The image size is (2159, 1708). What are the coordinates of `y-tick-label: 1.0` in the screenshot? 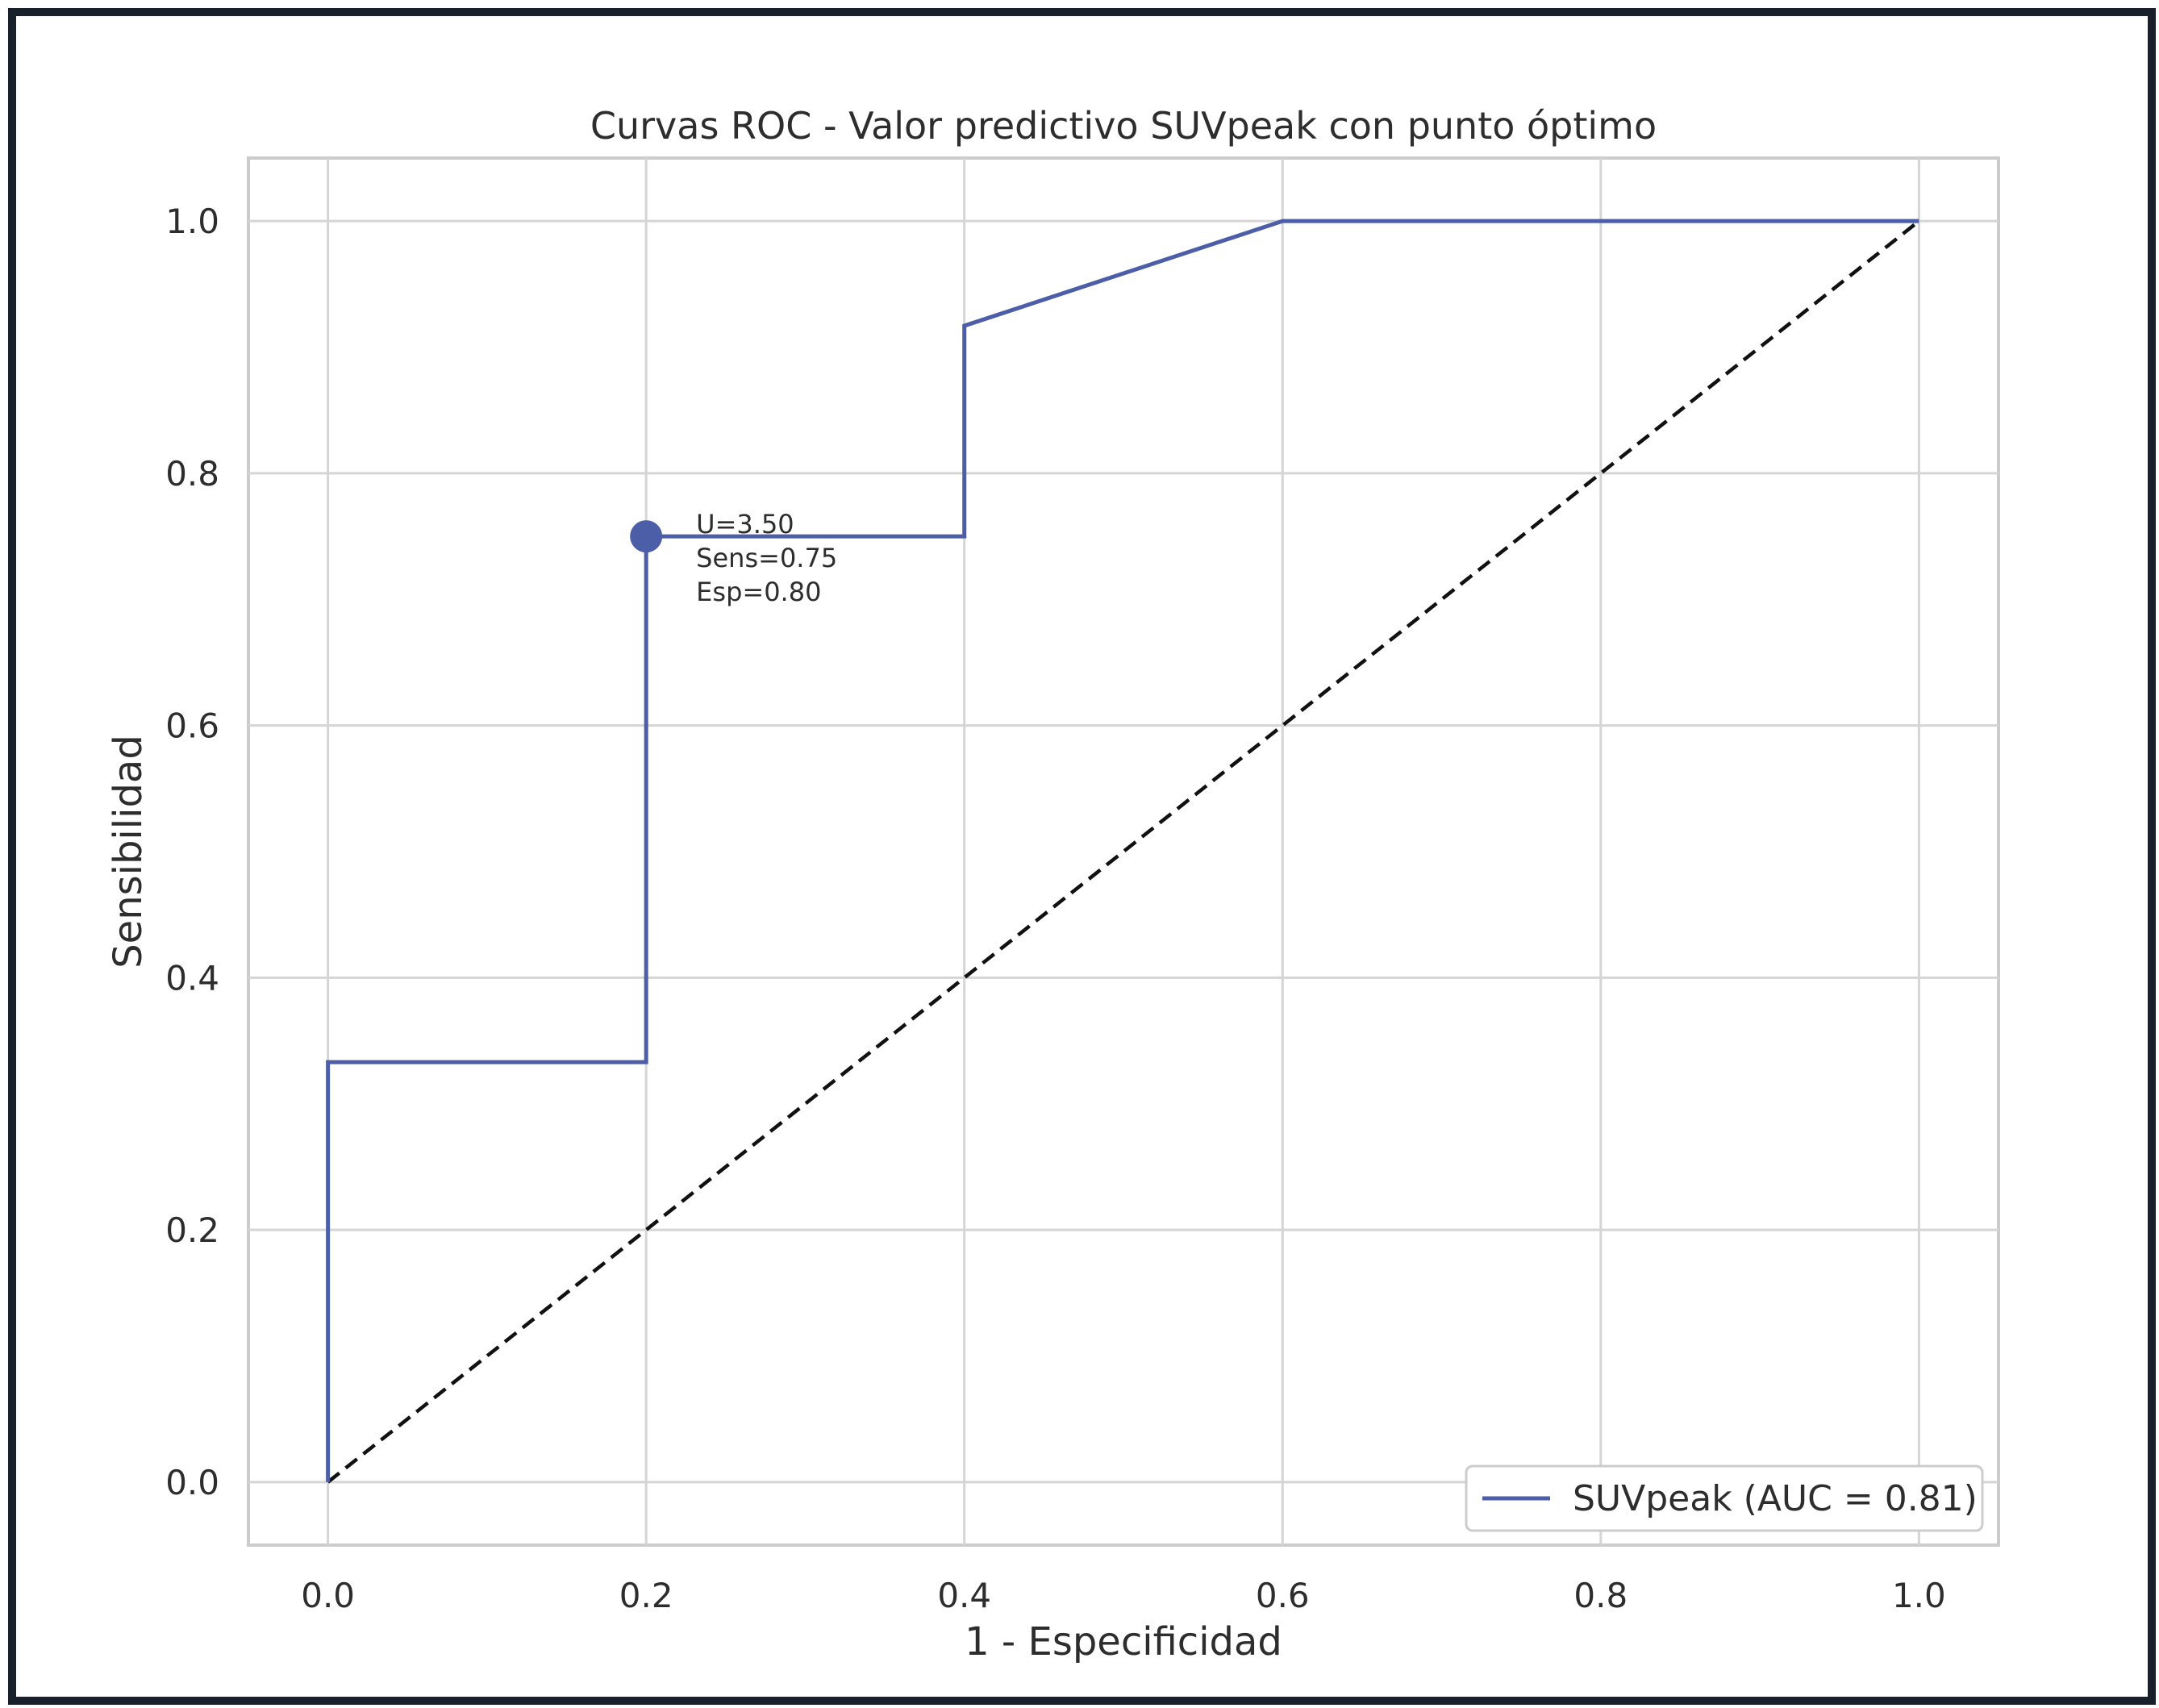 It's located at (192, 221).